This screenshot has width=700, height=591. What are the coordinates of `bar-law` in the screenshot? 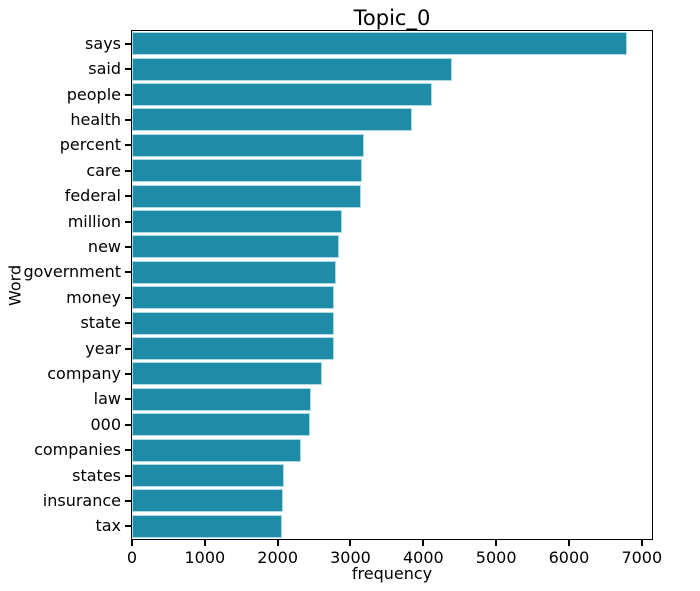 It's located at (222, 399).